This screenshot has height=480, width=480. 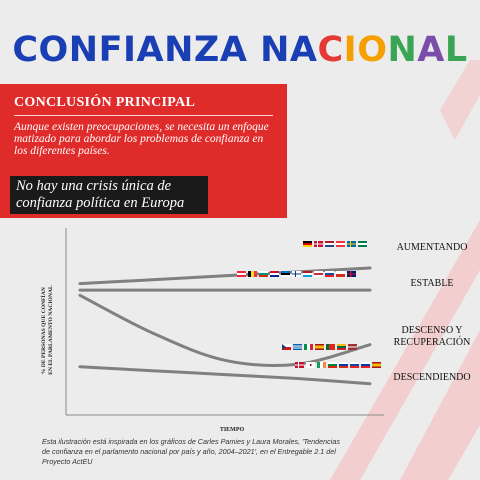 What do you see at coordinates (456, 50) in the screenshot?
I see `title-letter: L` at bounding box center [456, 50].